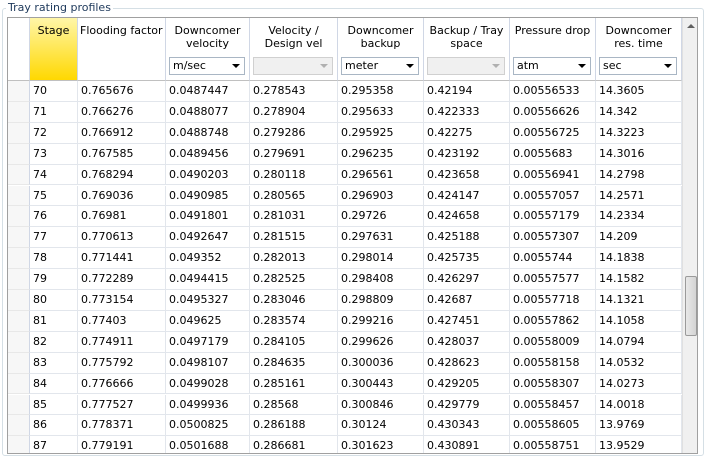  Describe the element at coordinates (553, 426) in the screenshot. I see `table-cell: 0.00558605` at that location.